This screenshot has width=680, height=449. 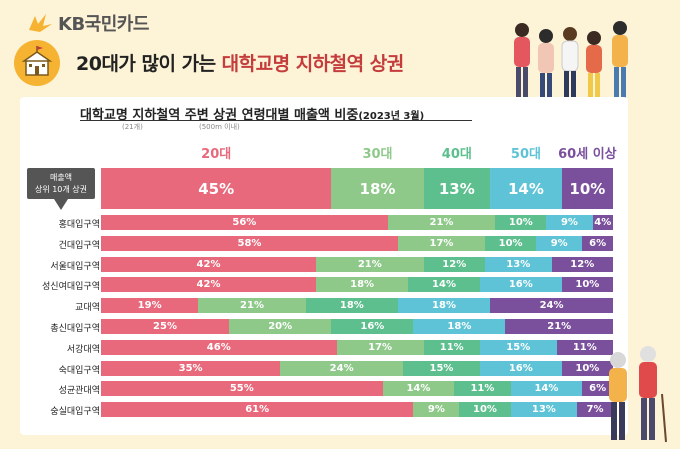 I want to click on bar-segment-60세 이상: 12%, so click(x=582, y=264).